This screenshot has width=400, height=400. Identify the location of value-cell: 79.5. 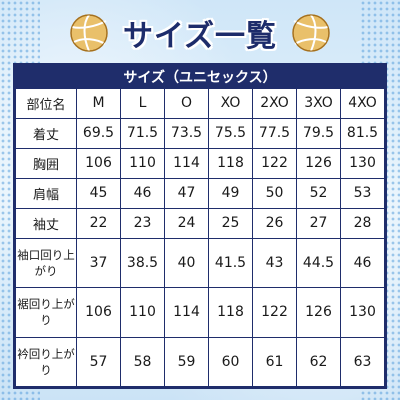
(318, 133).